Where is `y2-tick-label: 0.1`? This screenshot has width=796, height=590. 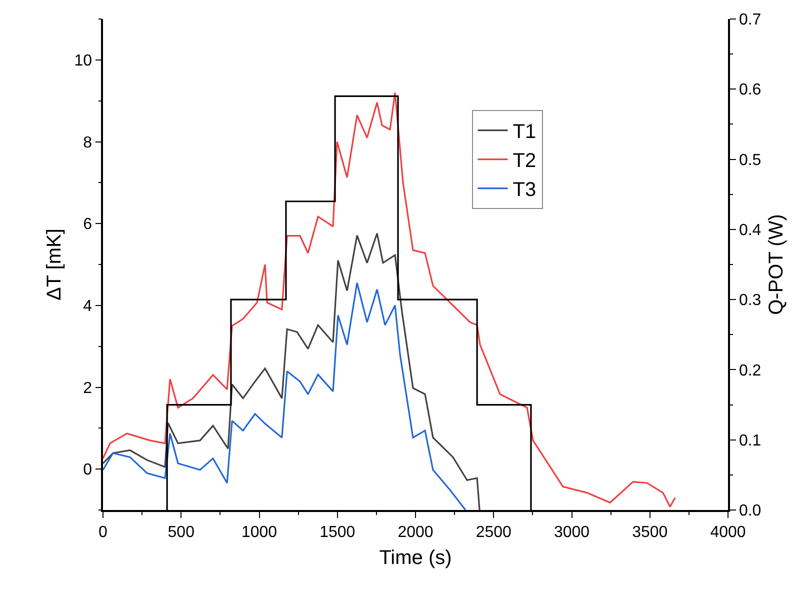
y2-tick-label: 0.1 is located at coordinates (750, 441).